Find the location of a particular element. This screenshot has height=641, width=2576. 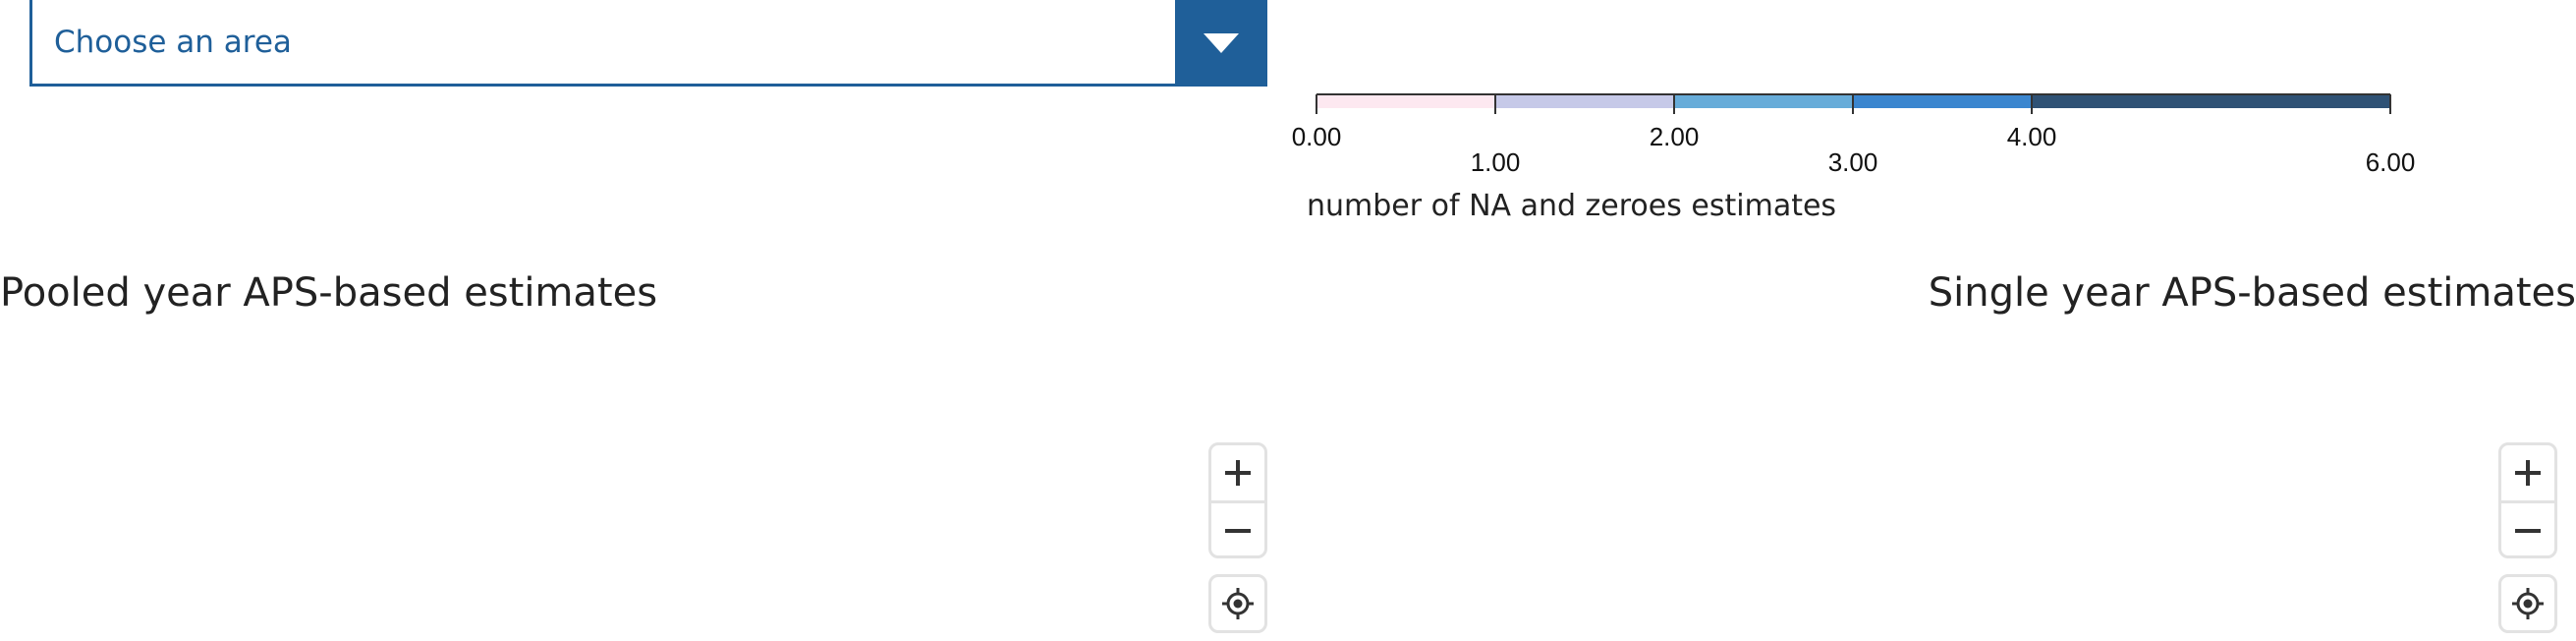

pooled-estimates-heading: Pooled year APS-based estimates is located at coordinates (329, 293).